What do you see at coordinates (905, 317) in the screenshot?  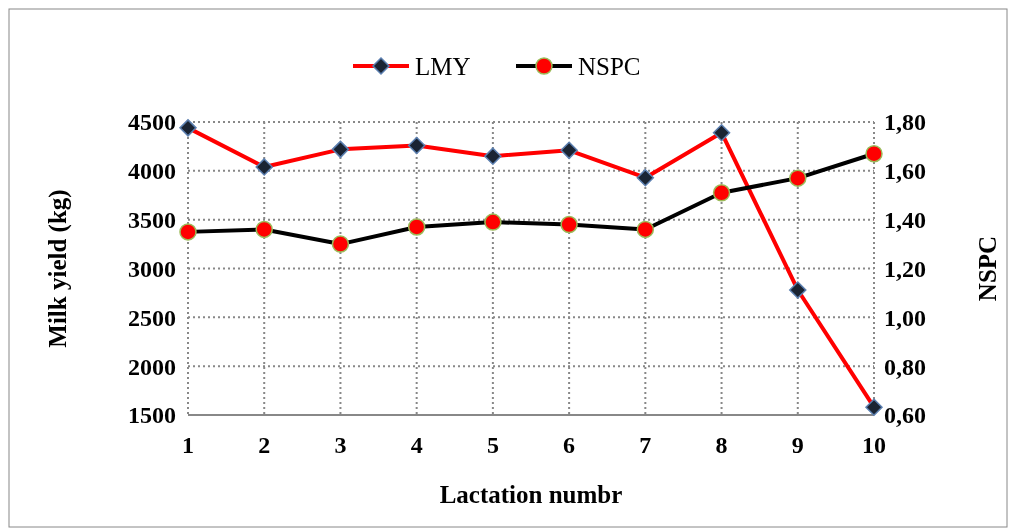 I see `y2-tick-label: 1,00` at bounding box center [905, 317].